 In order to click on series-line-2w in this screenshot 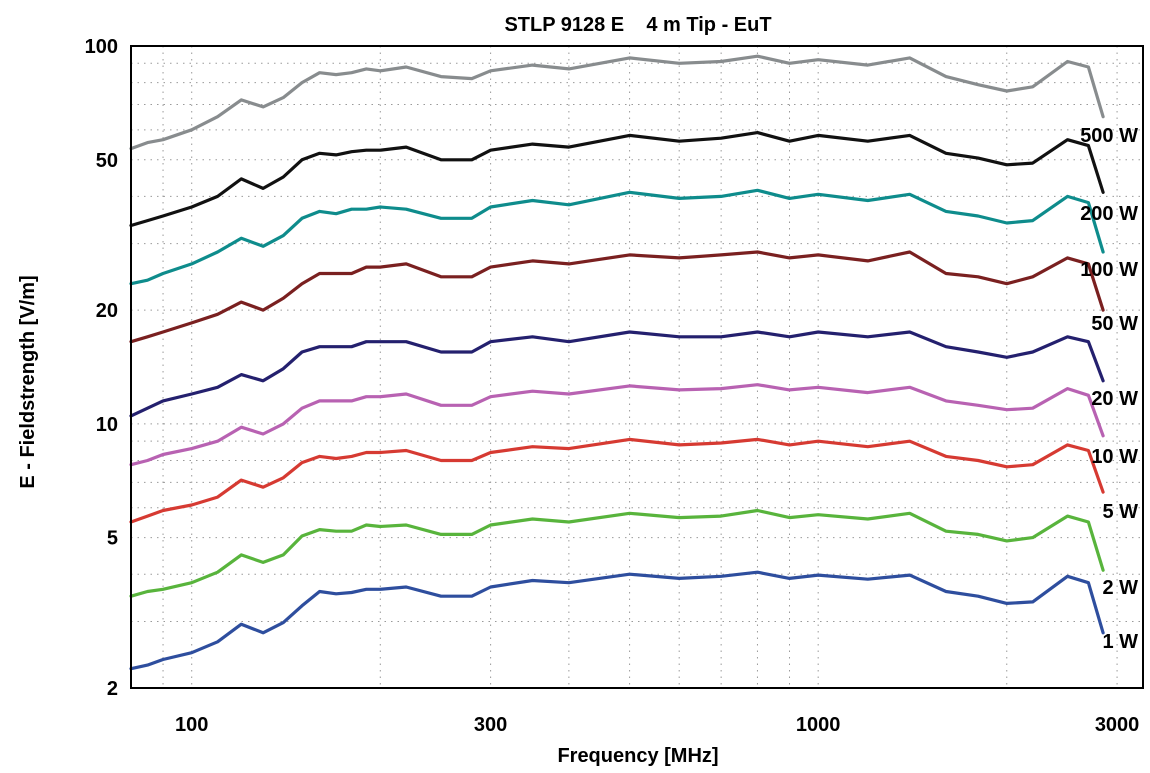, I will do `click(617, 553)`.